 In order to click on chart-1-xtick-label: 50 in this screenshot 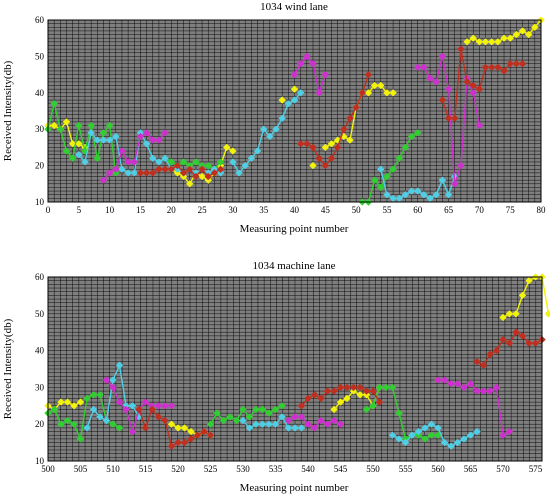, I will do `click(357, 210)`.